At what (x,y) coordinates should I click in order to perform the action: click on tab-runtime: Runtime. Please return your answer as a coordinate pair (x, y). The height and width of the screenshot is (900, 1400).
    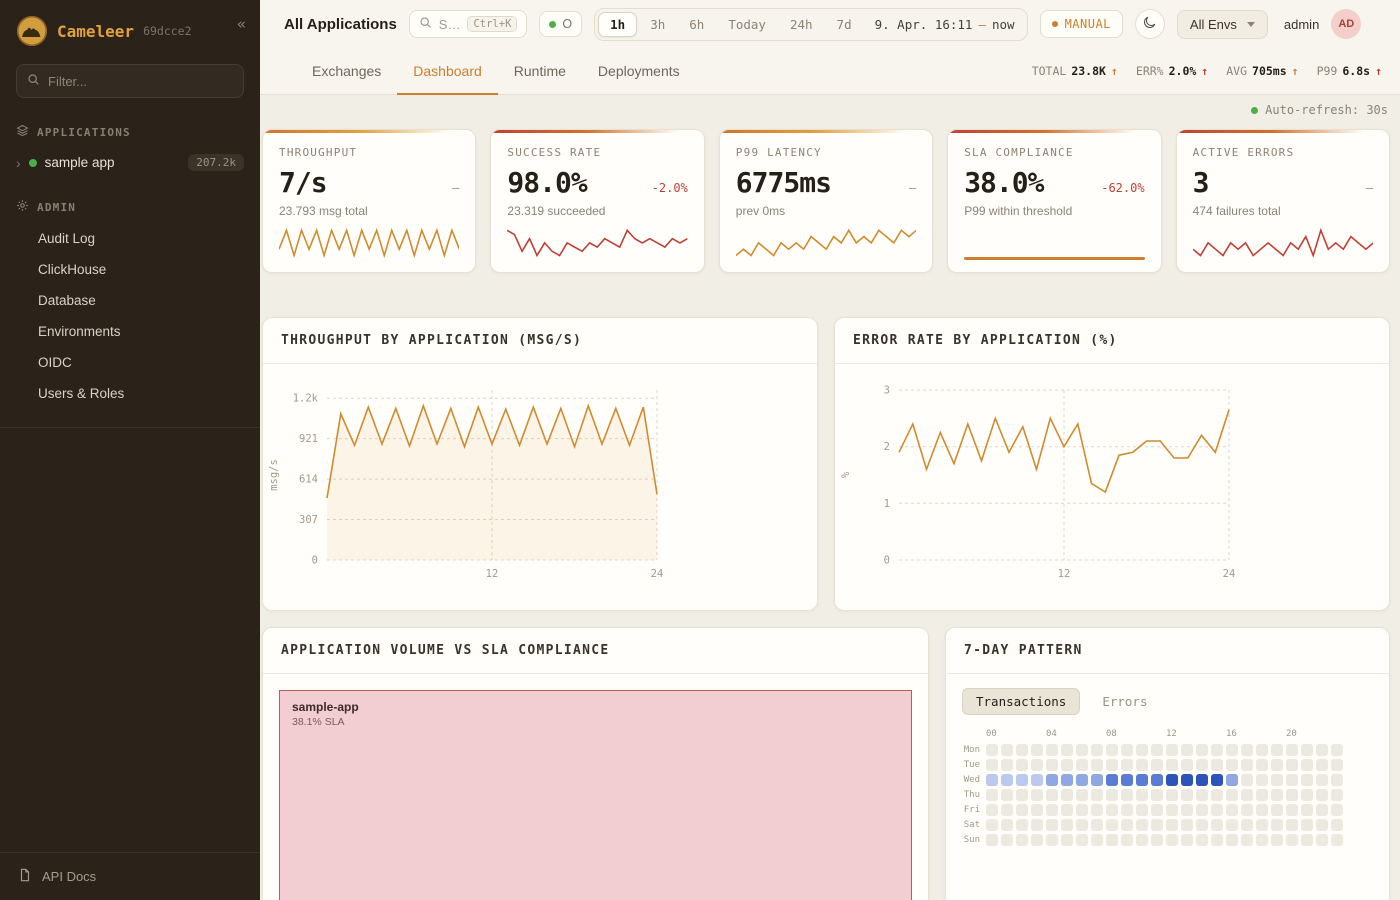
    Looking at the image, I should click on (539, 71).